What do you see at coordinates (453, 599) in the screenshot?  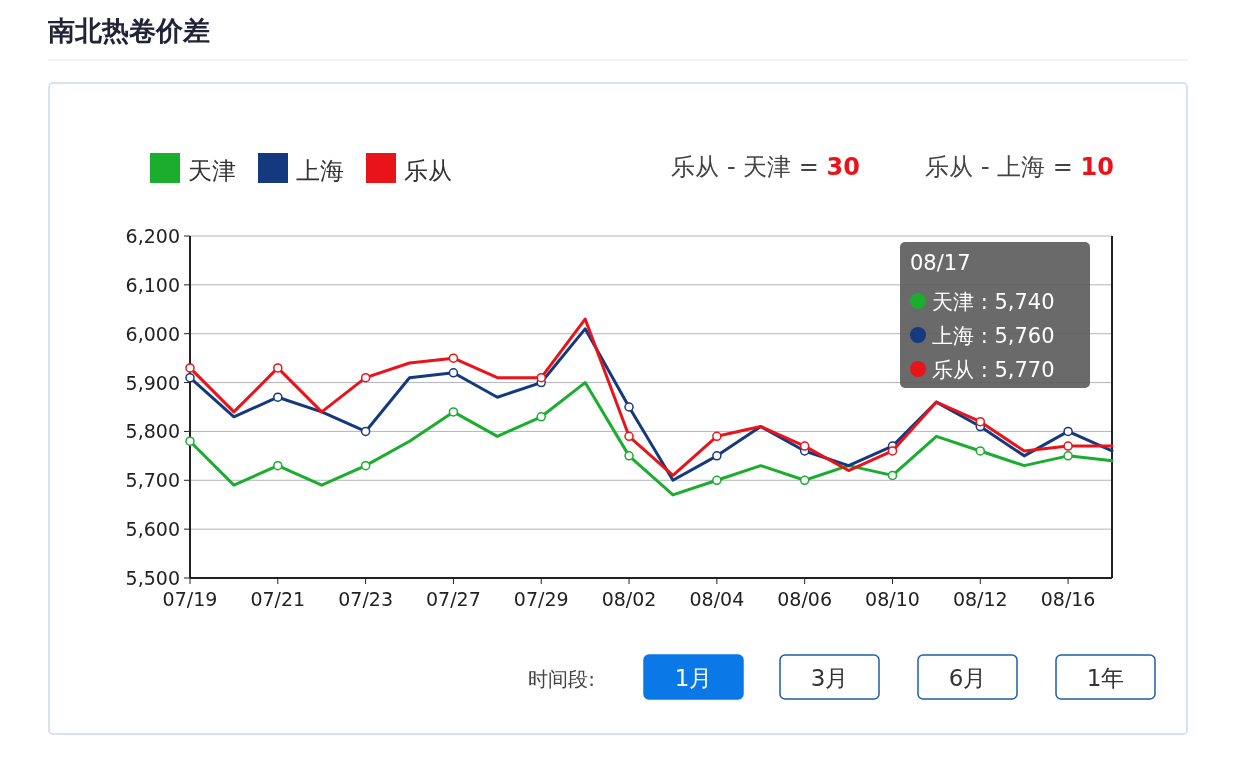 I see `x-tick-label: 07/27` at bounding box center [453, 599].